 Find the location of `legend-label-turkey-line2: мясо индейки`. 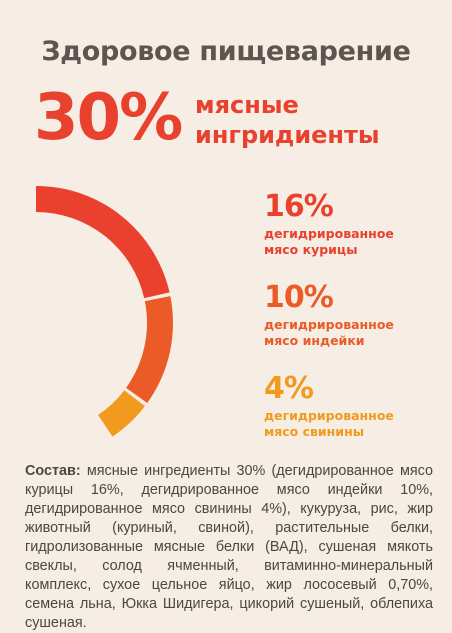

legend-label-turkey-line2: мясо индейки is located at coordinates (314, 340).